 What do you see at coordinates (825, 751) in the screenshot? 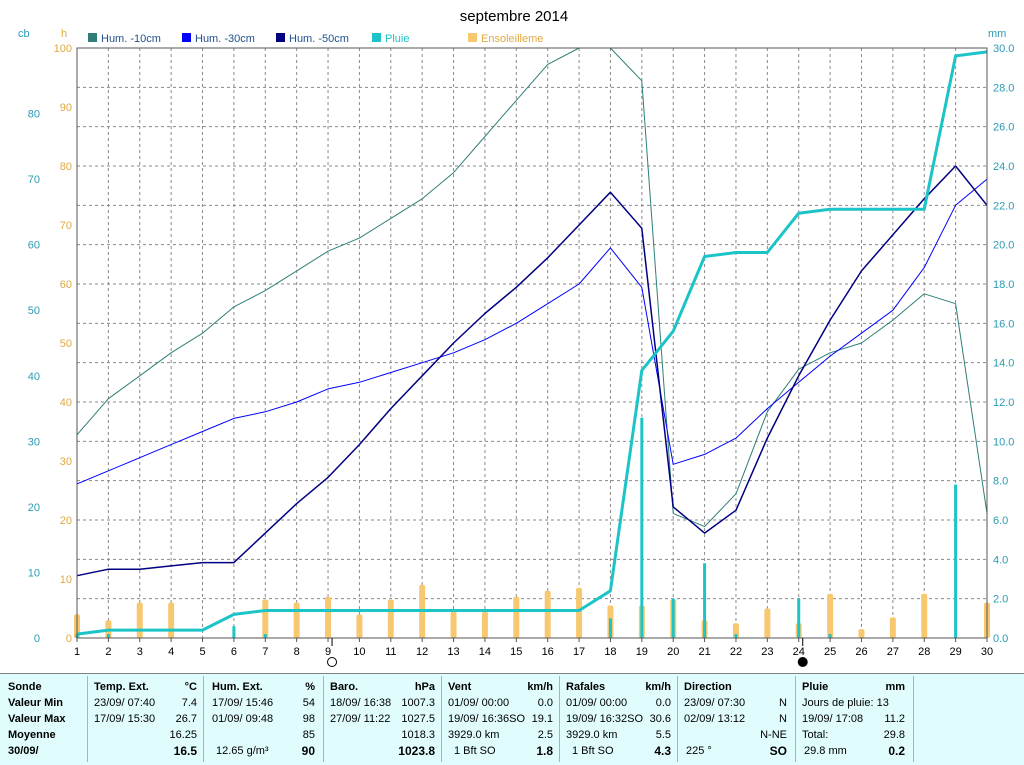
I see `pluie-month-total: 29.8 mm` at bounding box center [825, 751].